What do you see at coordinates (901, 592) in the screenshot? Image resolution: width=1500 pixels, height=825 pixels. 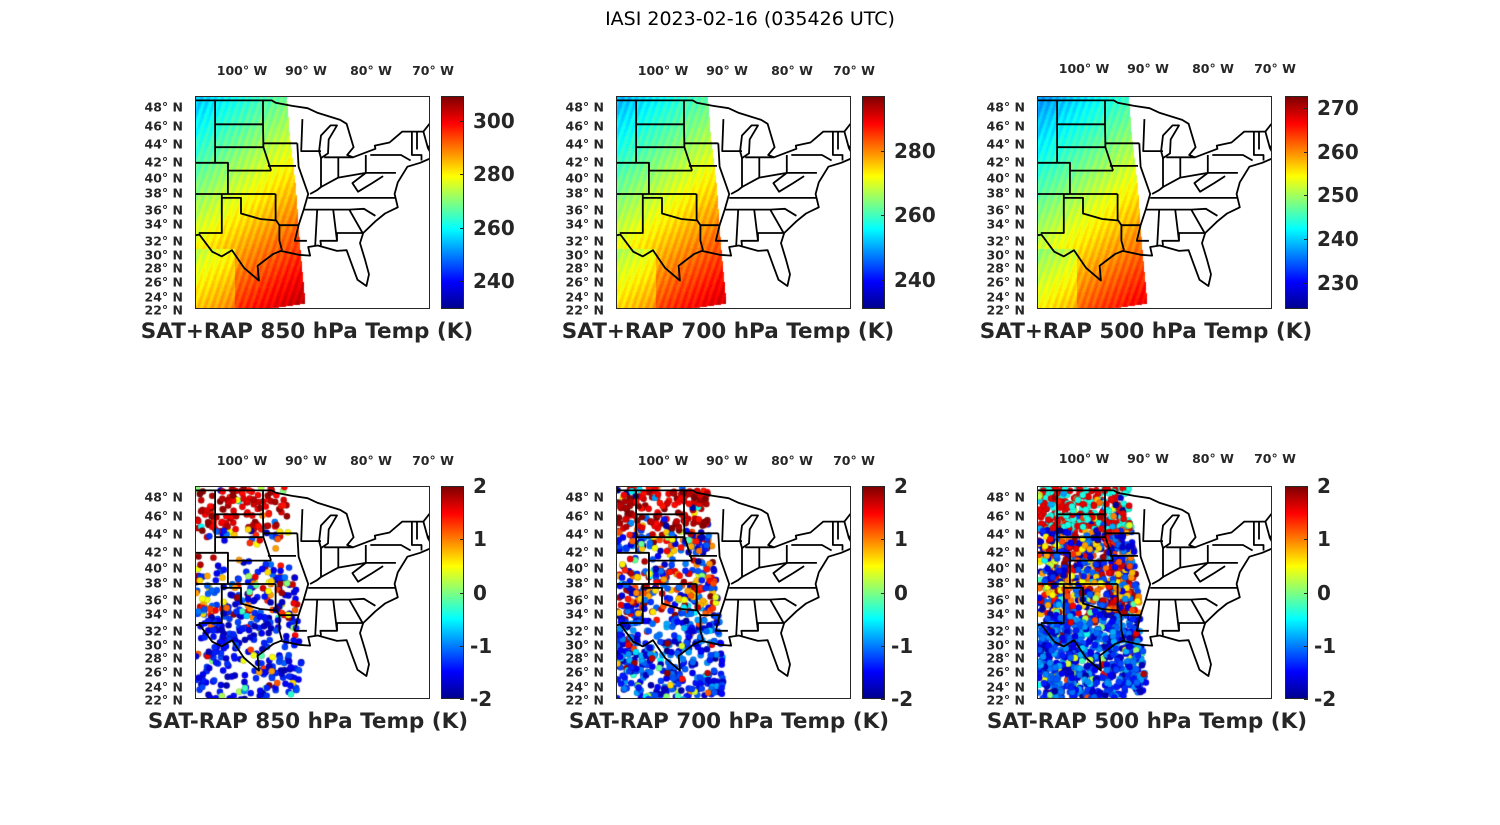 I see `colorbar-tick-label: 0` at bounding box center [901, 592].